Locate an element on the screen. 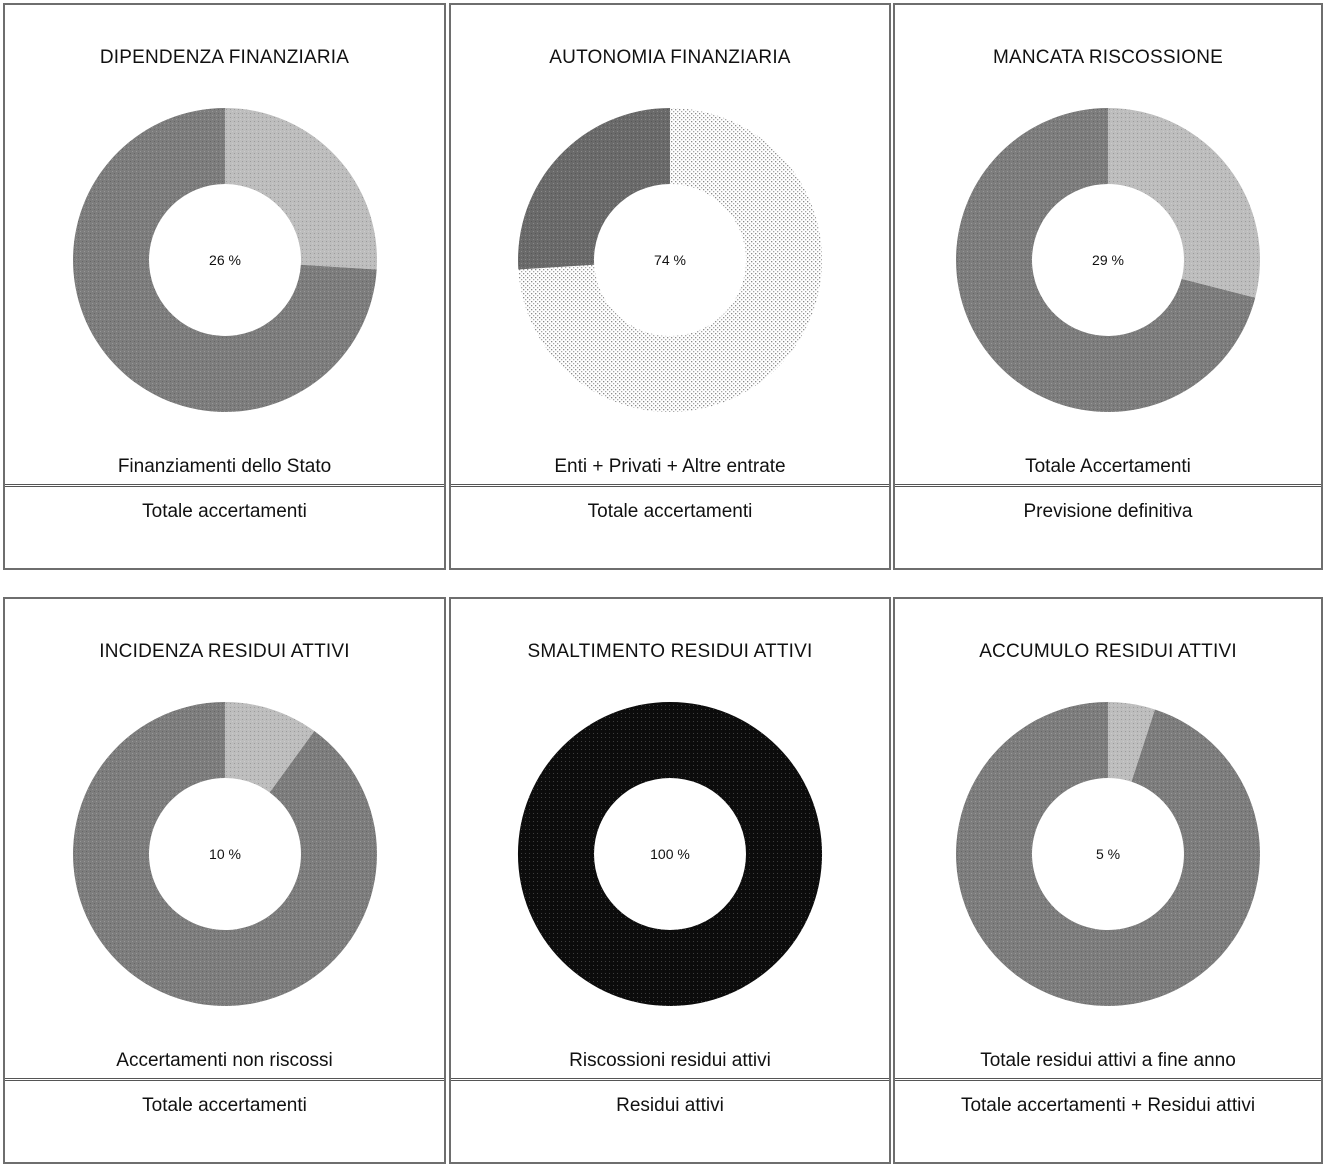 This screenshot has width=1325, height=1164. chart-title: SMALTIMENTO RESIDUI ATTIVI is located at coordinates (670, 651).